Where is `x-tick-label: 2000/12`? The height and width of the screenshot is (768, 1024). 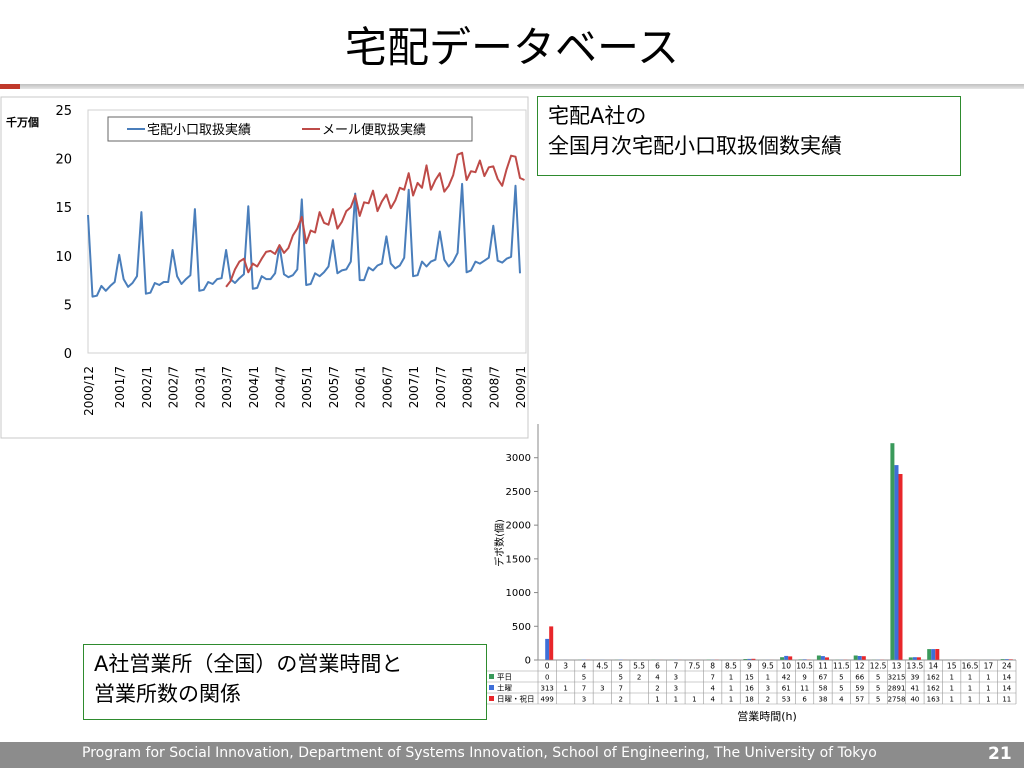
x-tick-label: 2000/12 is located at coordinates (89, 391).